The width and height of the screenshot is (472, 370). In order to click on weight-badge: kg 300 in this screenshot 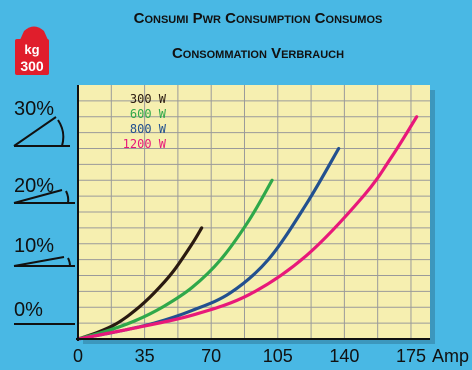, I will do `click(32, 50)`.